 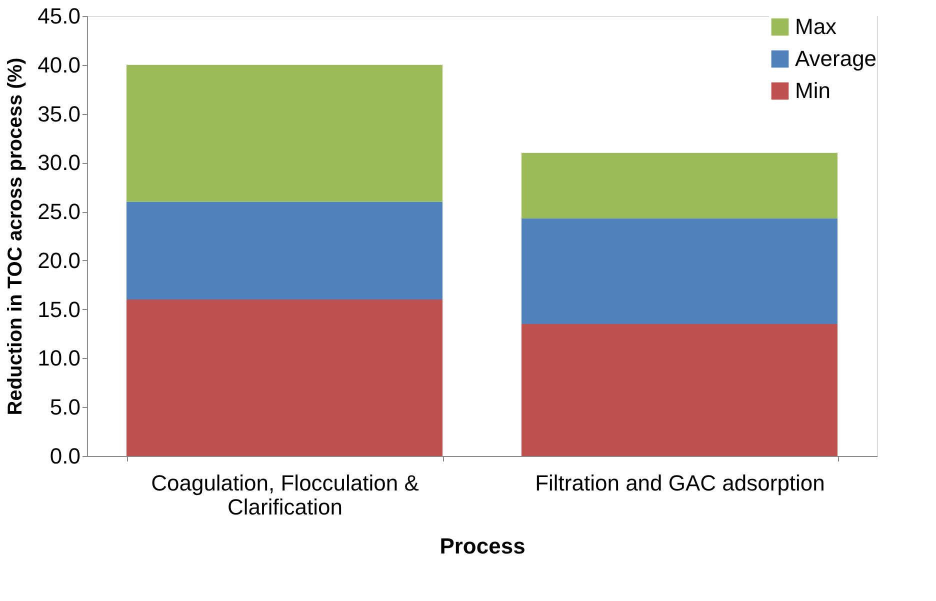 What do you see at coordinates (59, 260) in the screenshot?
I see `y-tick-label: 20.0` at bounding box center [59, 260].